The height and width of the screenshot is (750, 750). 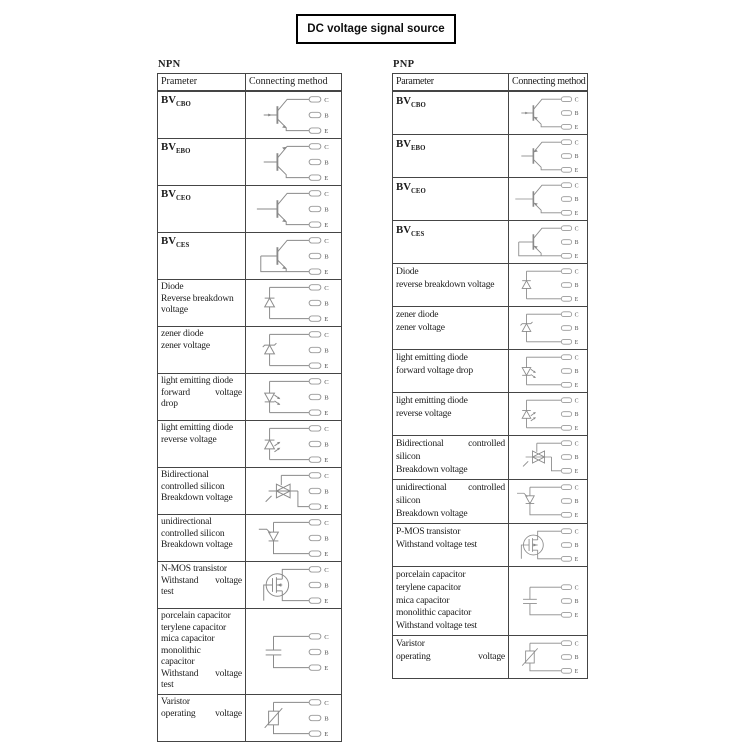 What do you see at coordinates (550, 113) in the screenshot?
I see `bjt-pnp-cbo-diagram: C B E` at bounding box center [550, 113].